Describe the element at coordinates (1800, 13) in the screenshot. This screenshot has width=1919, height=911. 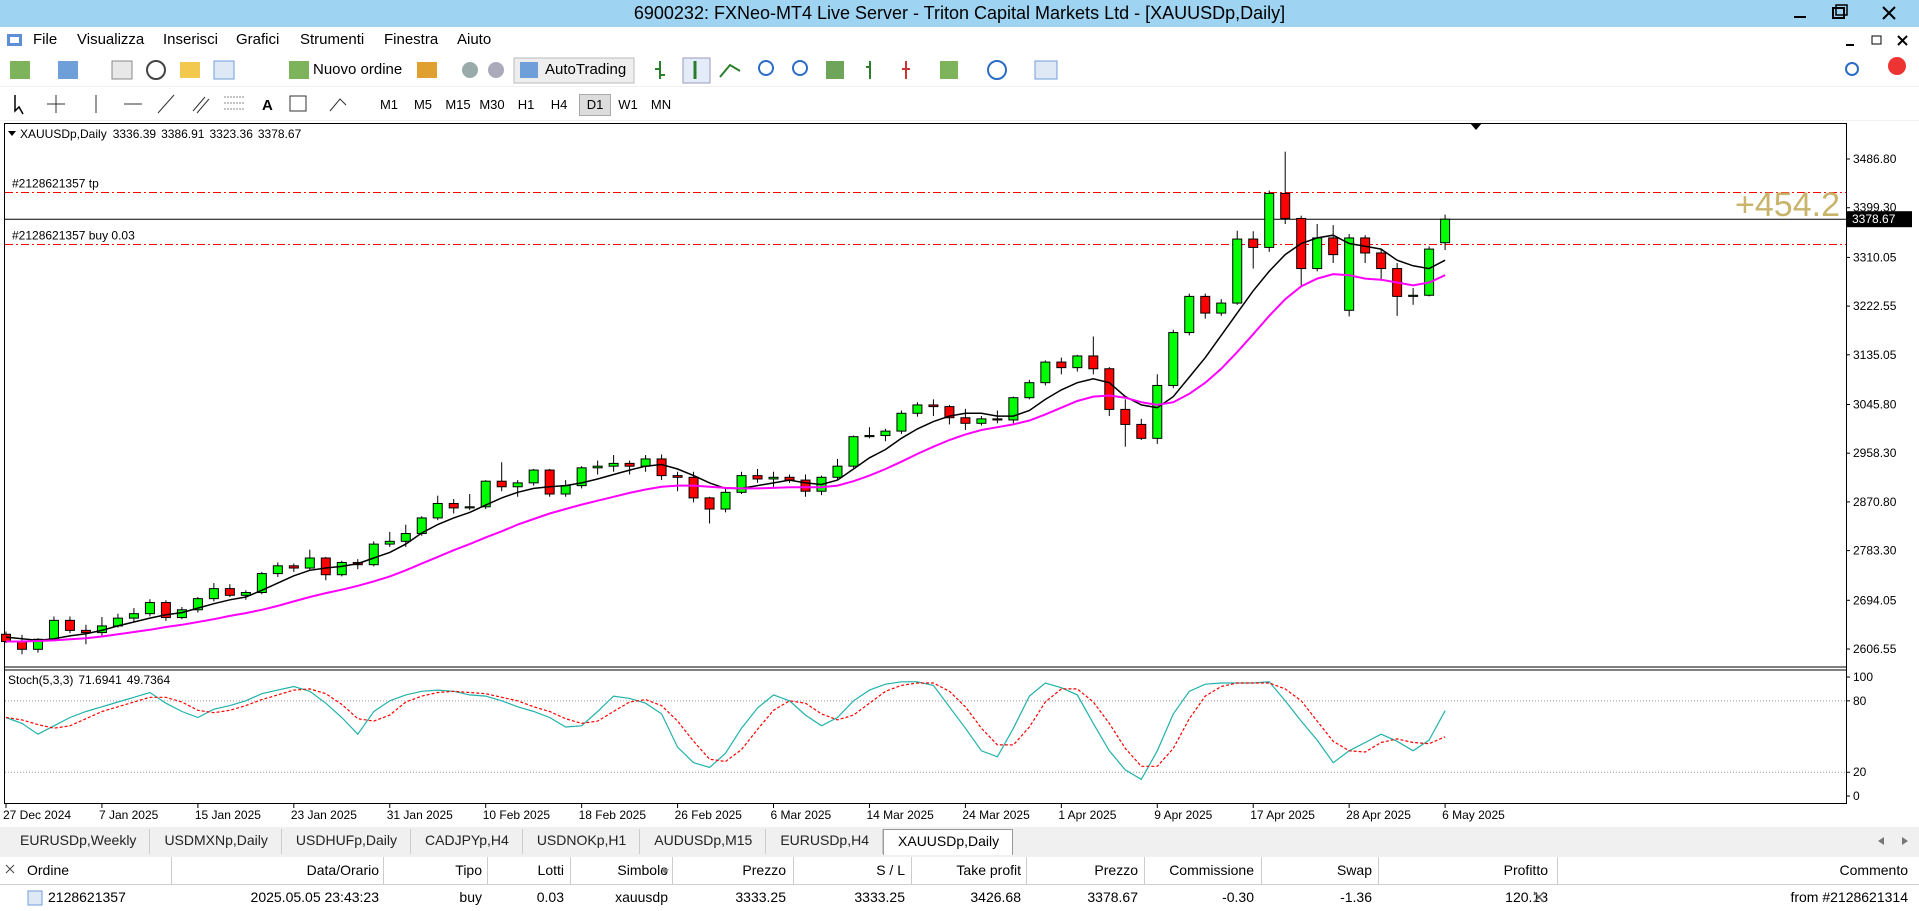
I see `minimize-button` at that location.